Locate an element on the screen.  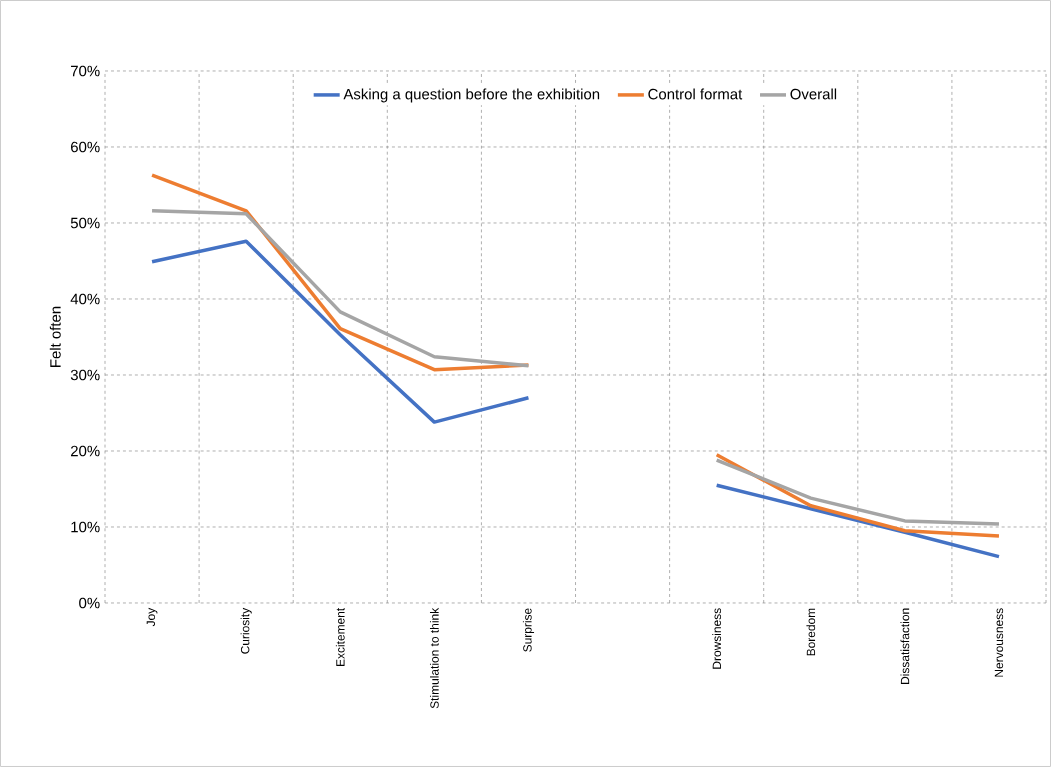
legend-label: Overall is located at coordinates (813, 94).